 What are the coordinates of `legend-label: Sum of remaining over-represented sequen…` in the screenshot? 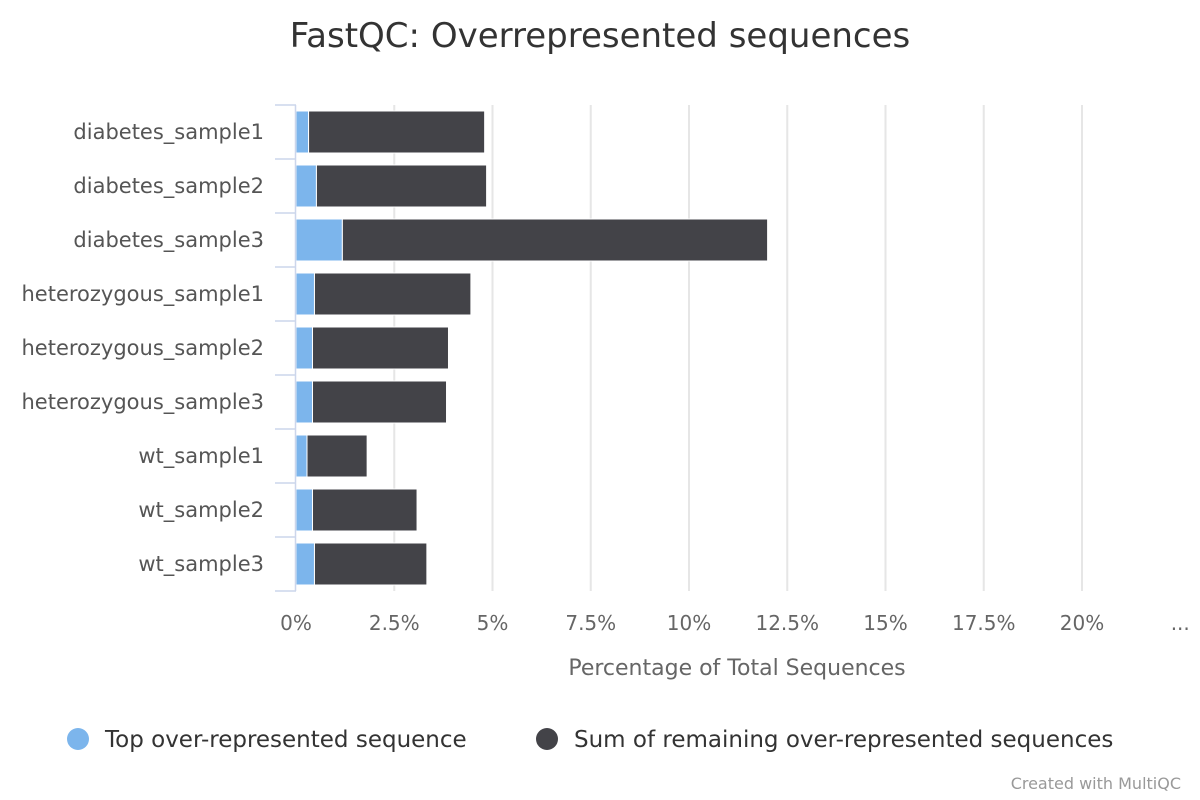 It's located at (843, 740).